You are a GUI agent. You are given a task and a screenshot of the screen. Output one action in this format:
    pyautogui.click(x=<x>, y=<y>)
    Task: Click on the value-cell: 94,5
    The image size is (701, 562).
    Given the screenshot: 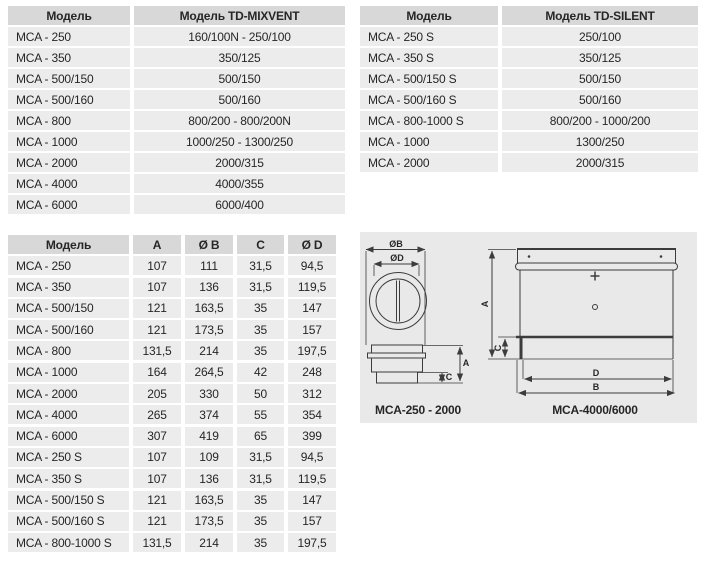 What is the action you would take?
    pyautogui.click(x=312, y=457)
    